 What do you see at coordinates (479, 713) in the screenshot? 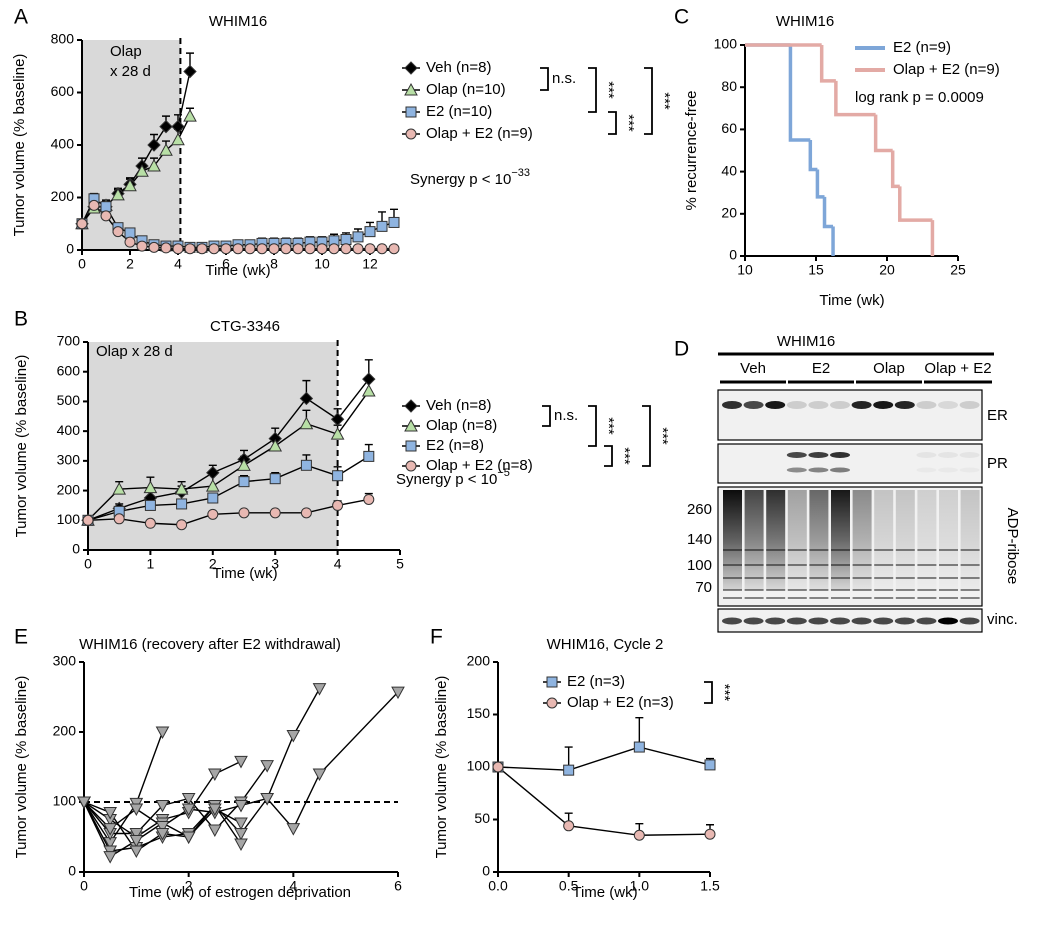
I see `y-tick-label: 150` at bounding box center [479, 713].